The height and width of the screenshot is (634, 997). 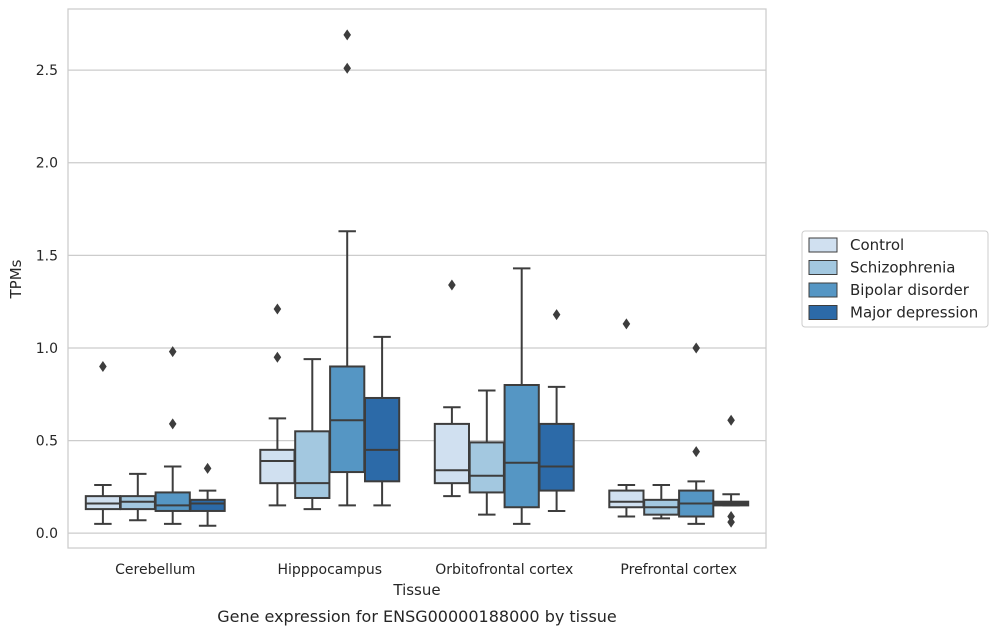 I want to click on y-axis-label: TPMs, so click(x=16, y=279).